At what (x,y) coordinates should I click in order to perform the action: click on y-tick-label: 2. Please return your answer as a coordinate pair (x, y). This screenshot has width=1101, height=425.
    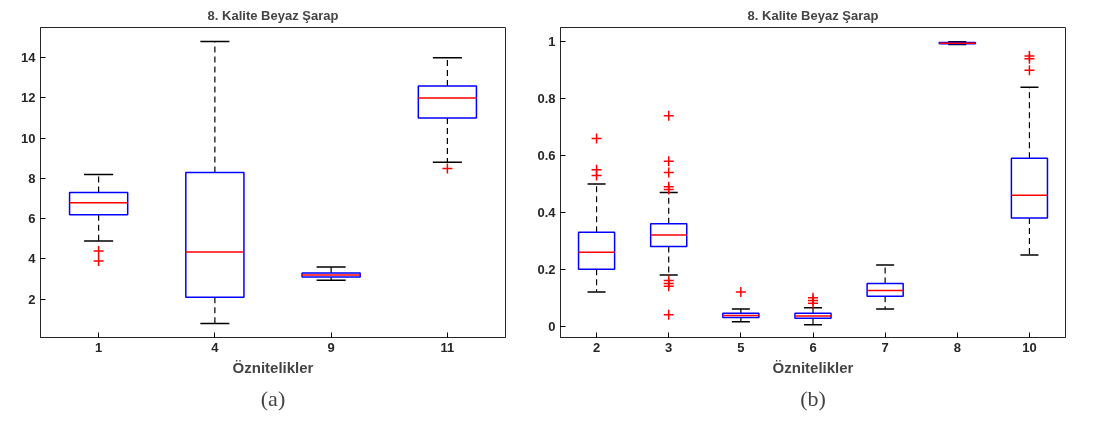
    Looking at the image, I should click on (32, 299).